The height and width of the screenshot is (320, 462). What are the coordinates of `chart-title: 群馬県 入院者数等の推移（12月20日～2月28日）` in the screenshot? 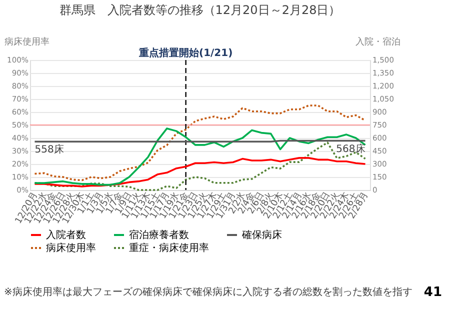 It's located at (200, 10).